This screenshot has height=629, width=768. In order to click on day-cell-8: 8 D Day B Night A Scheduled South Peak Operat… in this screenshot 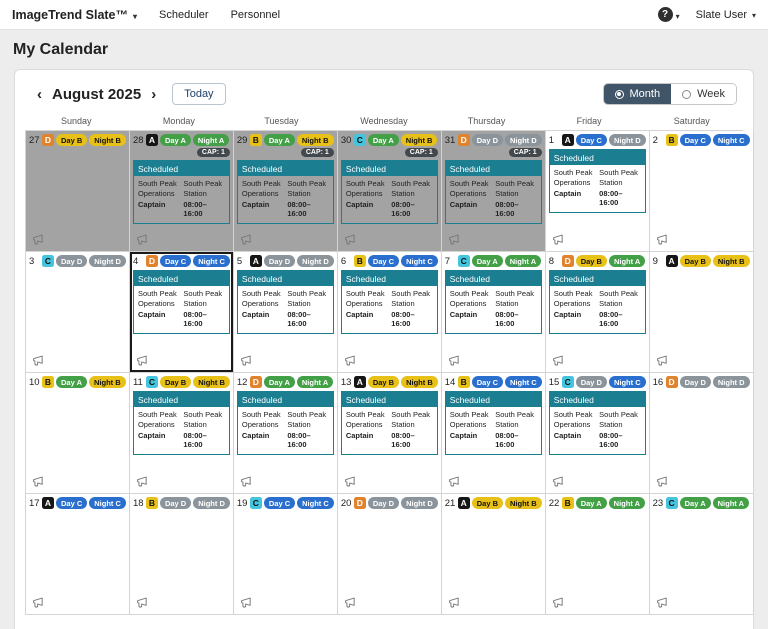, I will do `click(597, 312)`.